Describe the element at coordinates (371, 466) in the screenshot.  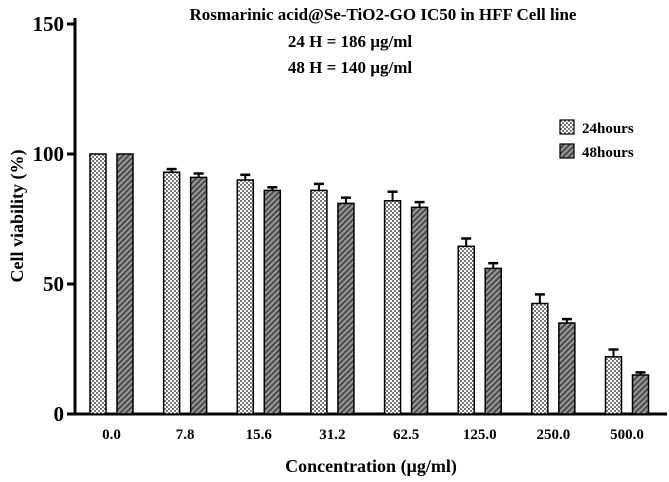
I see `x-axis-label: Concentration (µg/ml)` at that location.